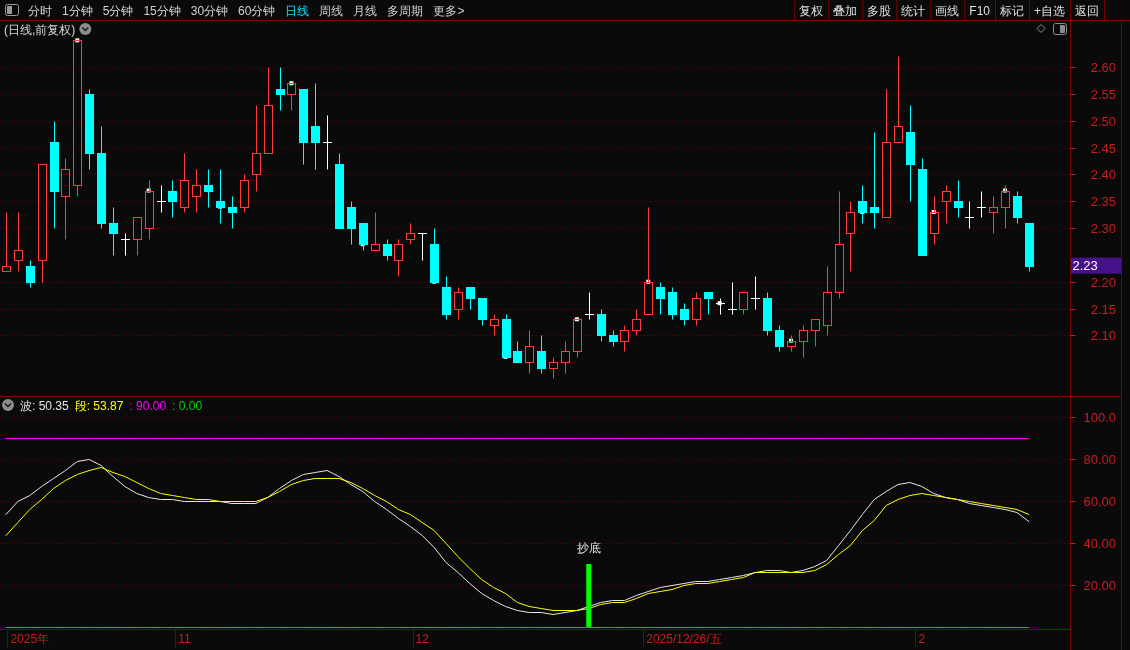 The height and width of the screenshot is (650, 1130). What do you see at coordinates (980, 11) in the screenshot?
I see `category-label: F10` at bounding box center [980, 11].